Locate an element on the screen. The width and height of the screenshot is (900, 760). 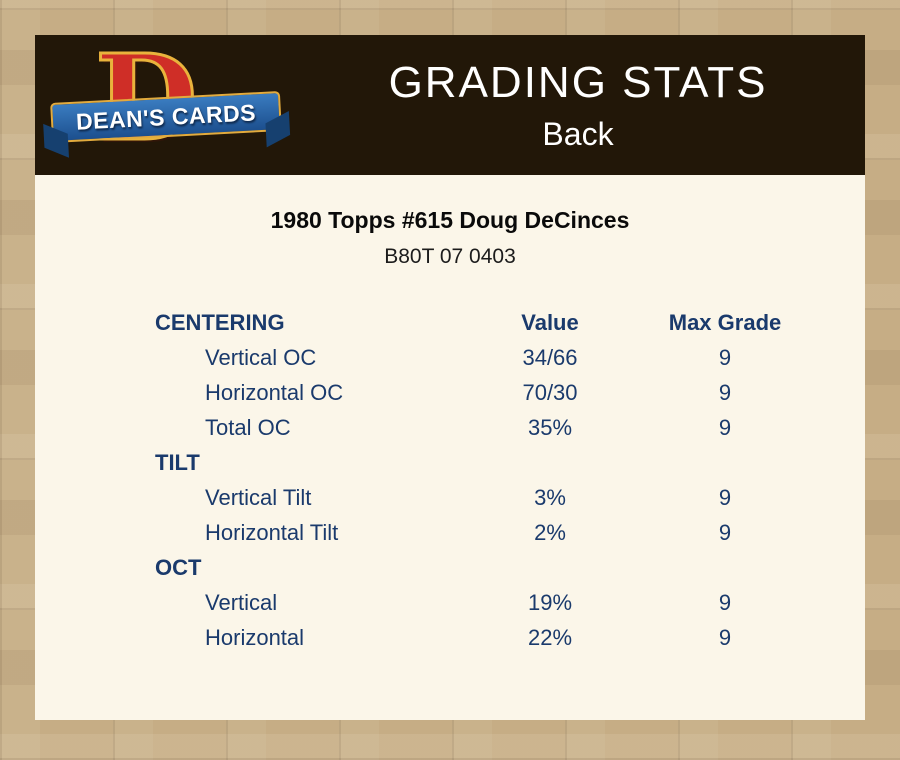
stat-label: Horizontal is located at coordinates (255, 637).